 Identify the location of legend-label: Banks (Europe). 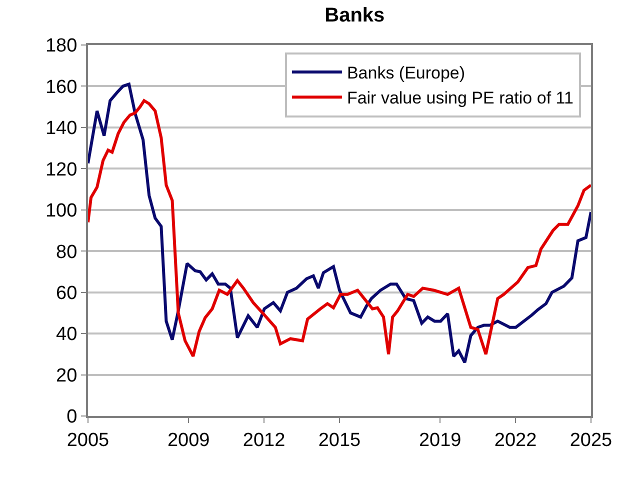
(406, 73).